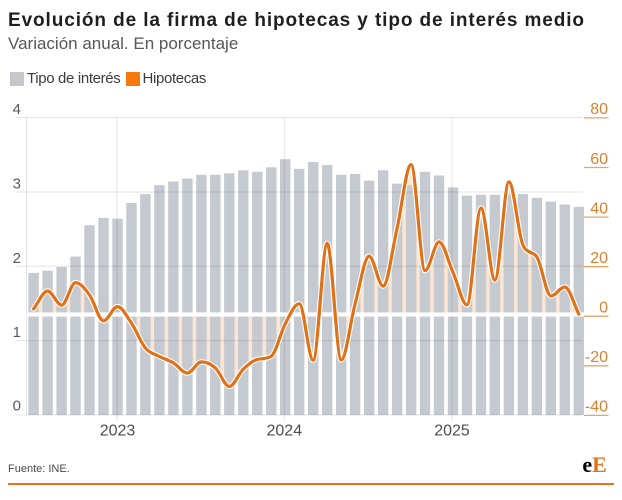 Image resolution: width=622 pixels, height=500 pixels. Describe the element at coordinates (452, 430) in the screenshot. I see `svg-text: 2025` at that location.